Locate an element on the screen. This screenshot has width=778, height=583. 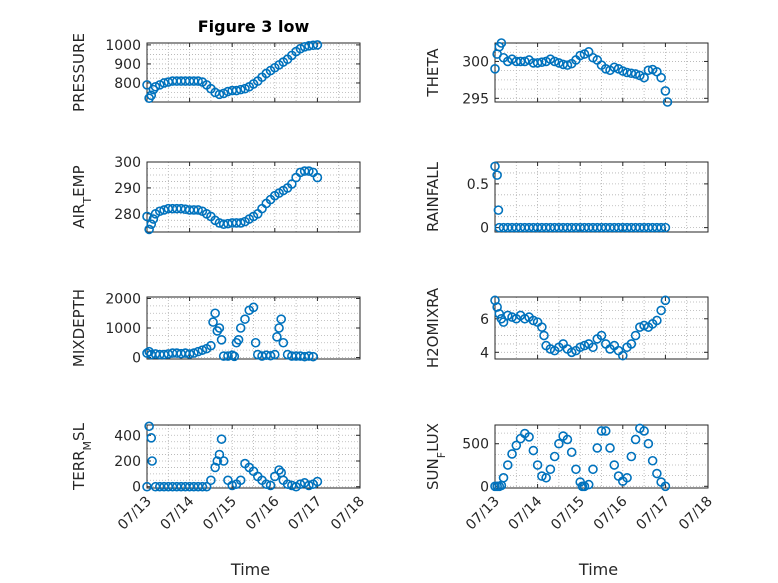
ytick-label: 300 is located at coordinates (475, 62).